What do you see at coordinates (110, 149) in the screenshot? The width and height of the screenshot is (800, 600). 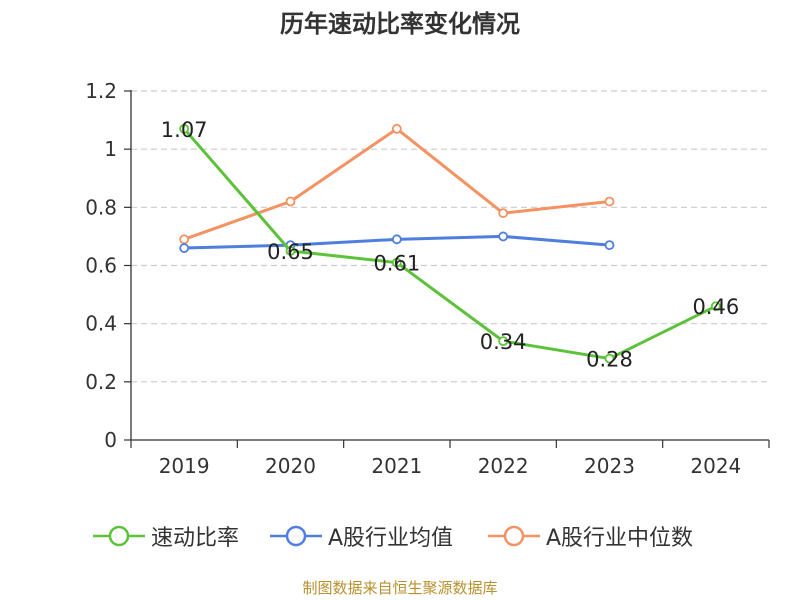 I see `y-tick-label: 1` at bounding box center [110, 149].